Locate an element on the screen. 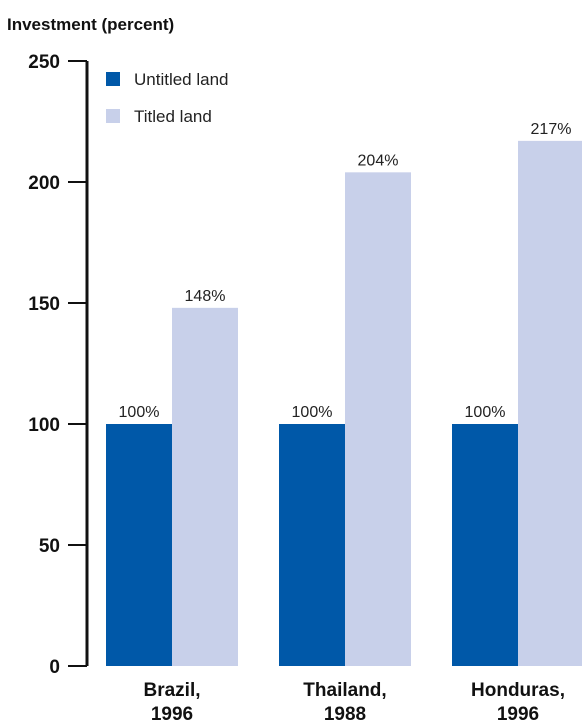  y-tick-label: 150 is located at coordinates (44, 304).